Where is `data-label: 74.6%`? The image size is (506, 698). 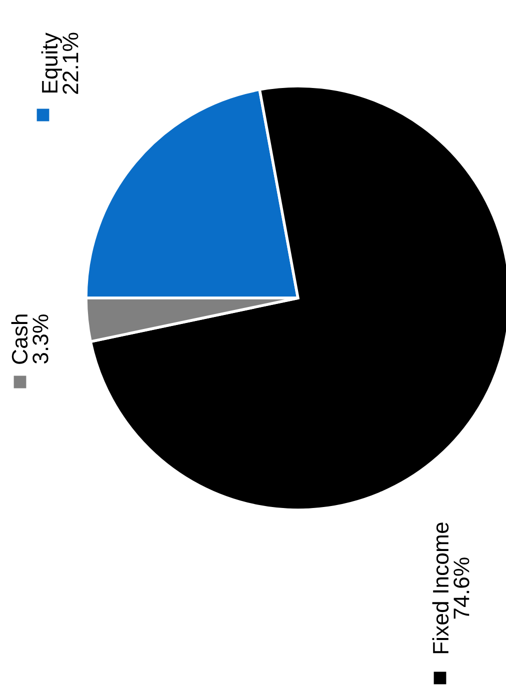 data-label: 74.6% is located at coordinates (462, 588).